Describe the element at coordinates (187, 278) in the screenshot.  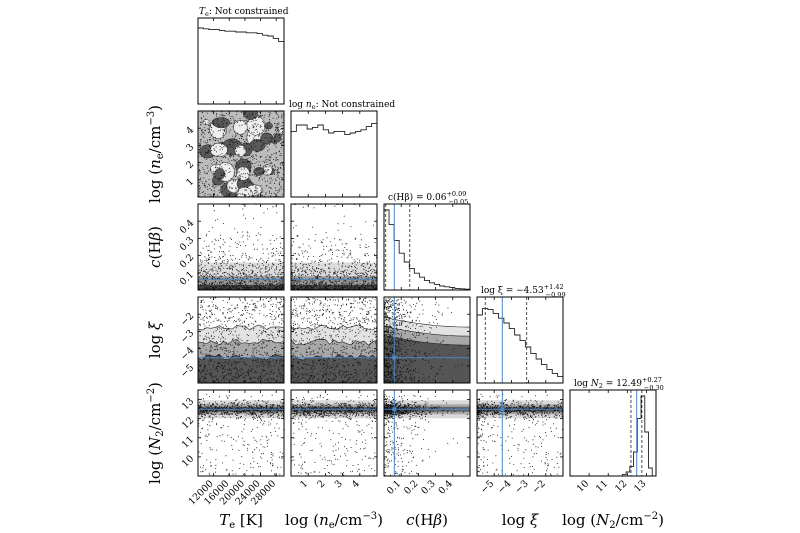
I see `y-tick-label: 0.1` at that location.